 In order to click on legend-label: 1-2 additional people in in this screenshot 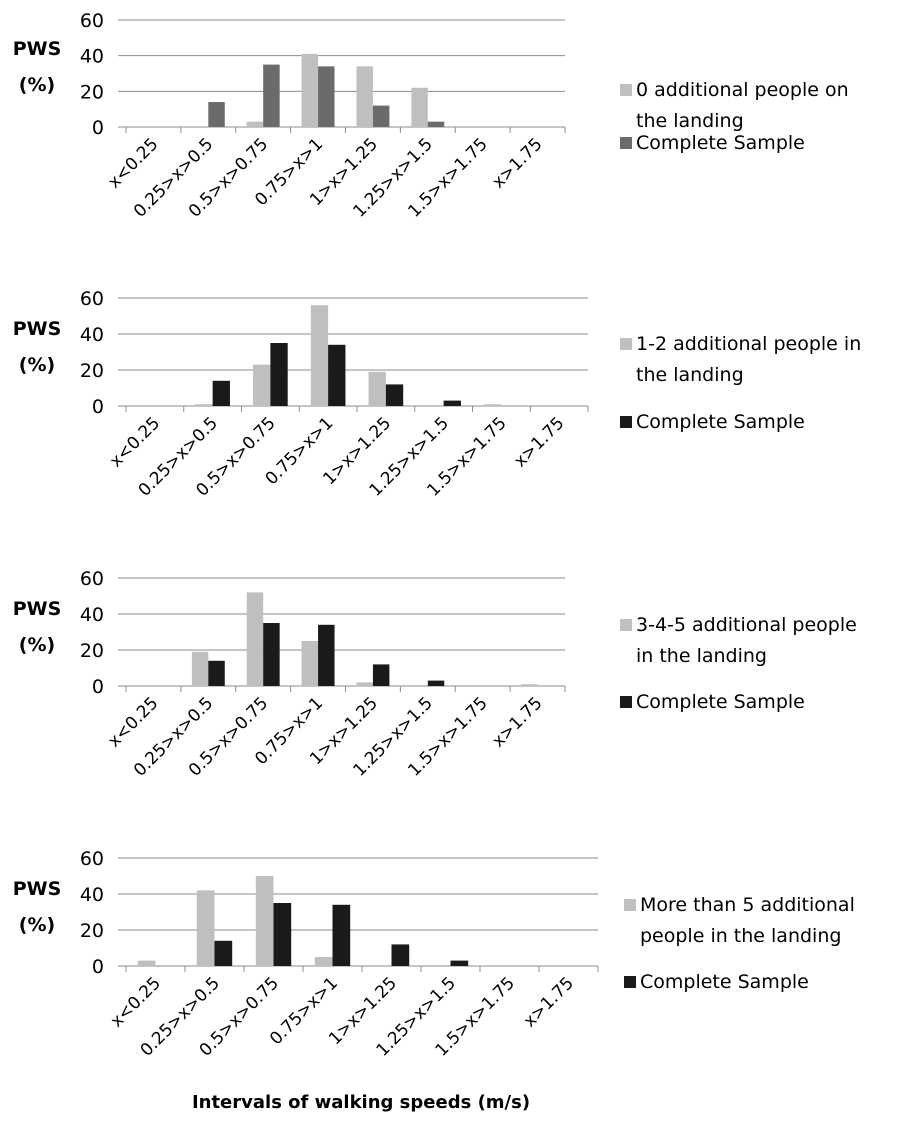, I will do `click(748, 344)`.